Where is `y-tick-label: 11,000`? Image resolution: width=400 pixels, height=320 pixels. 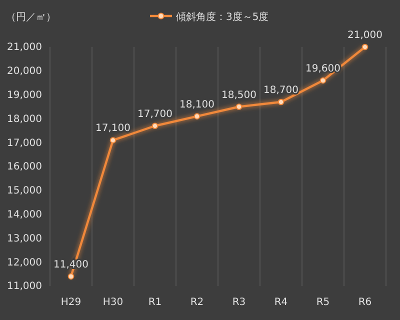
y-tick-label: 11,000 is located at coordinates (24, 286).